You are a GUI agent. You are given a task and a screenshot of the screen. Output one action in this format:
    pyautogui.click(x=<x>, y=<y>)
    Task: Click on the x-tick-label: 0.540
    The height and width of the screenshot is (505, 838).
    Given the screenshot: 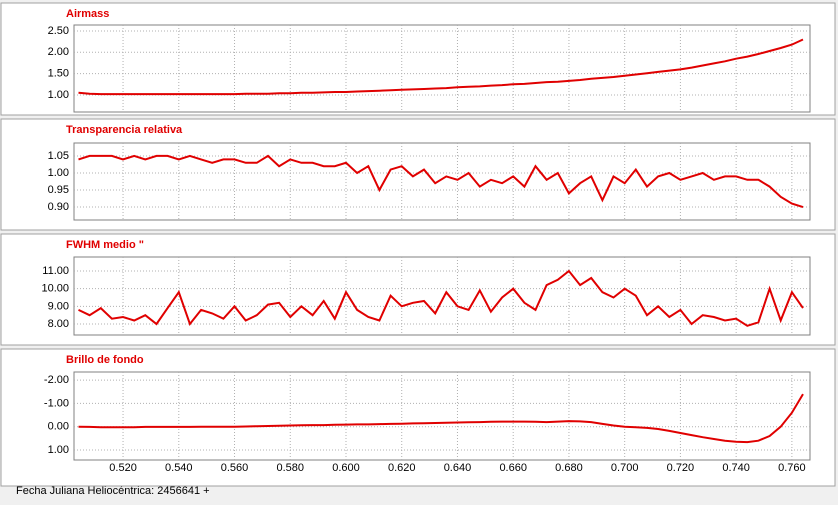 What is the action you would take?
    pyautogui.click(x=179, y=468)
    